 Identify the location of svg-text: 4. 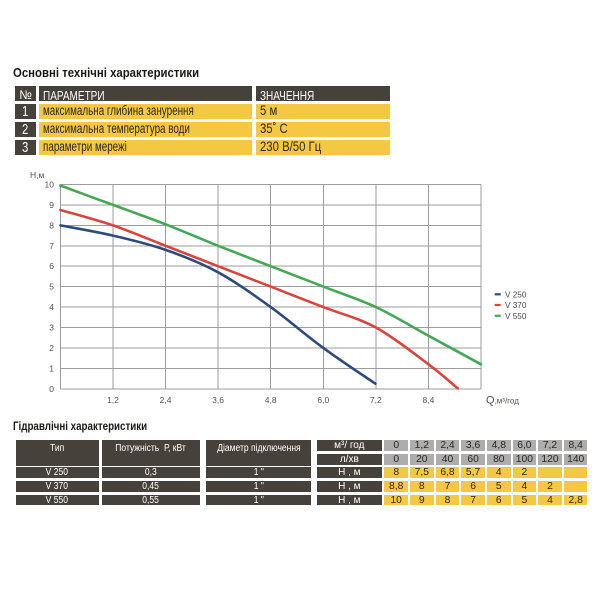
(51, 307).